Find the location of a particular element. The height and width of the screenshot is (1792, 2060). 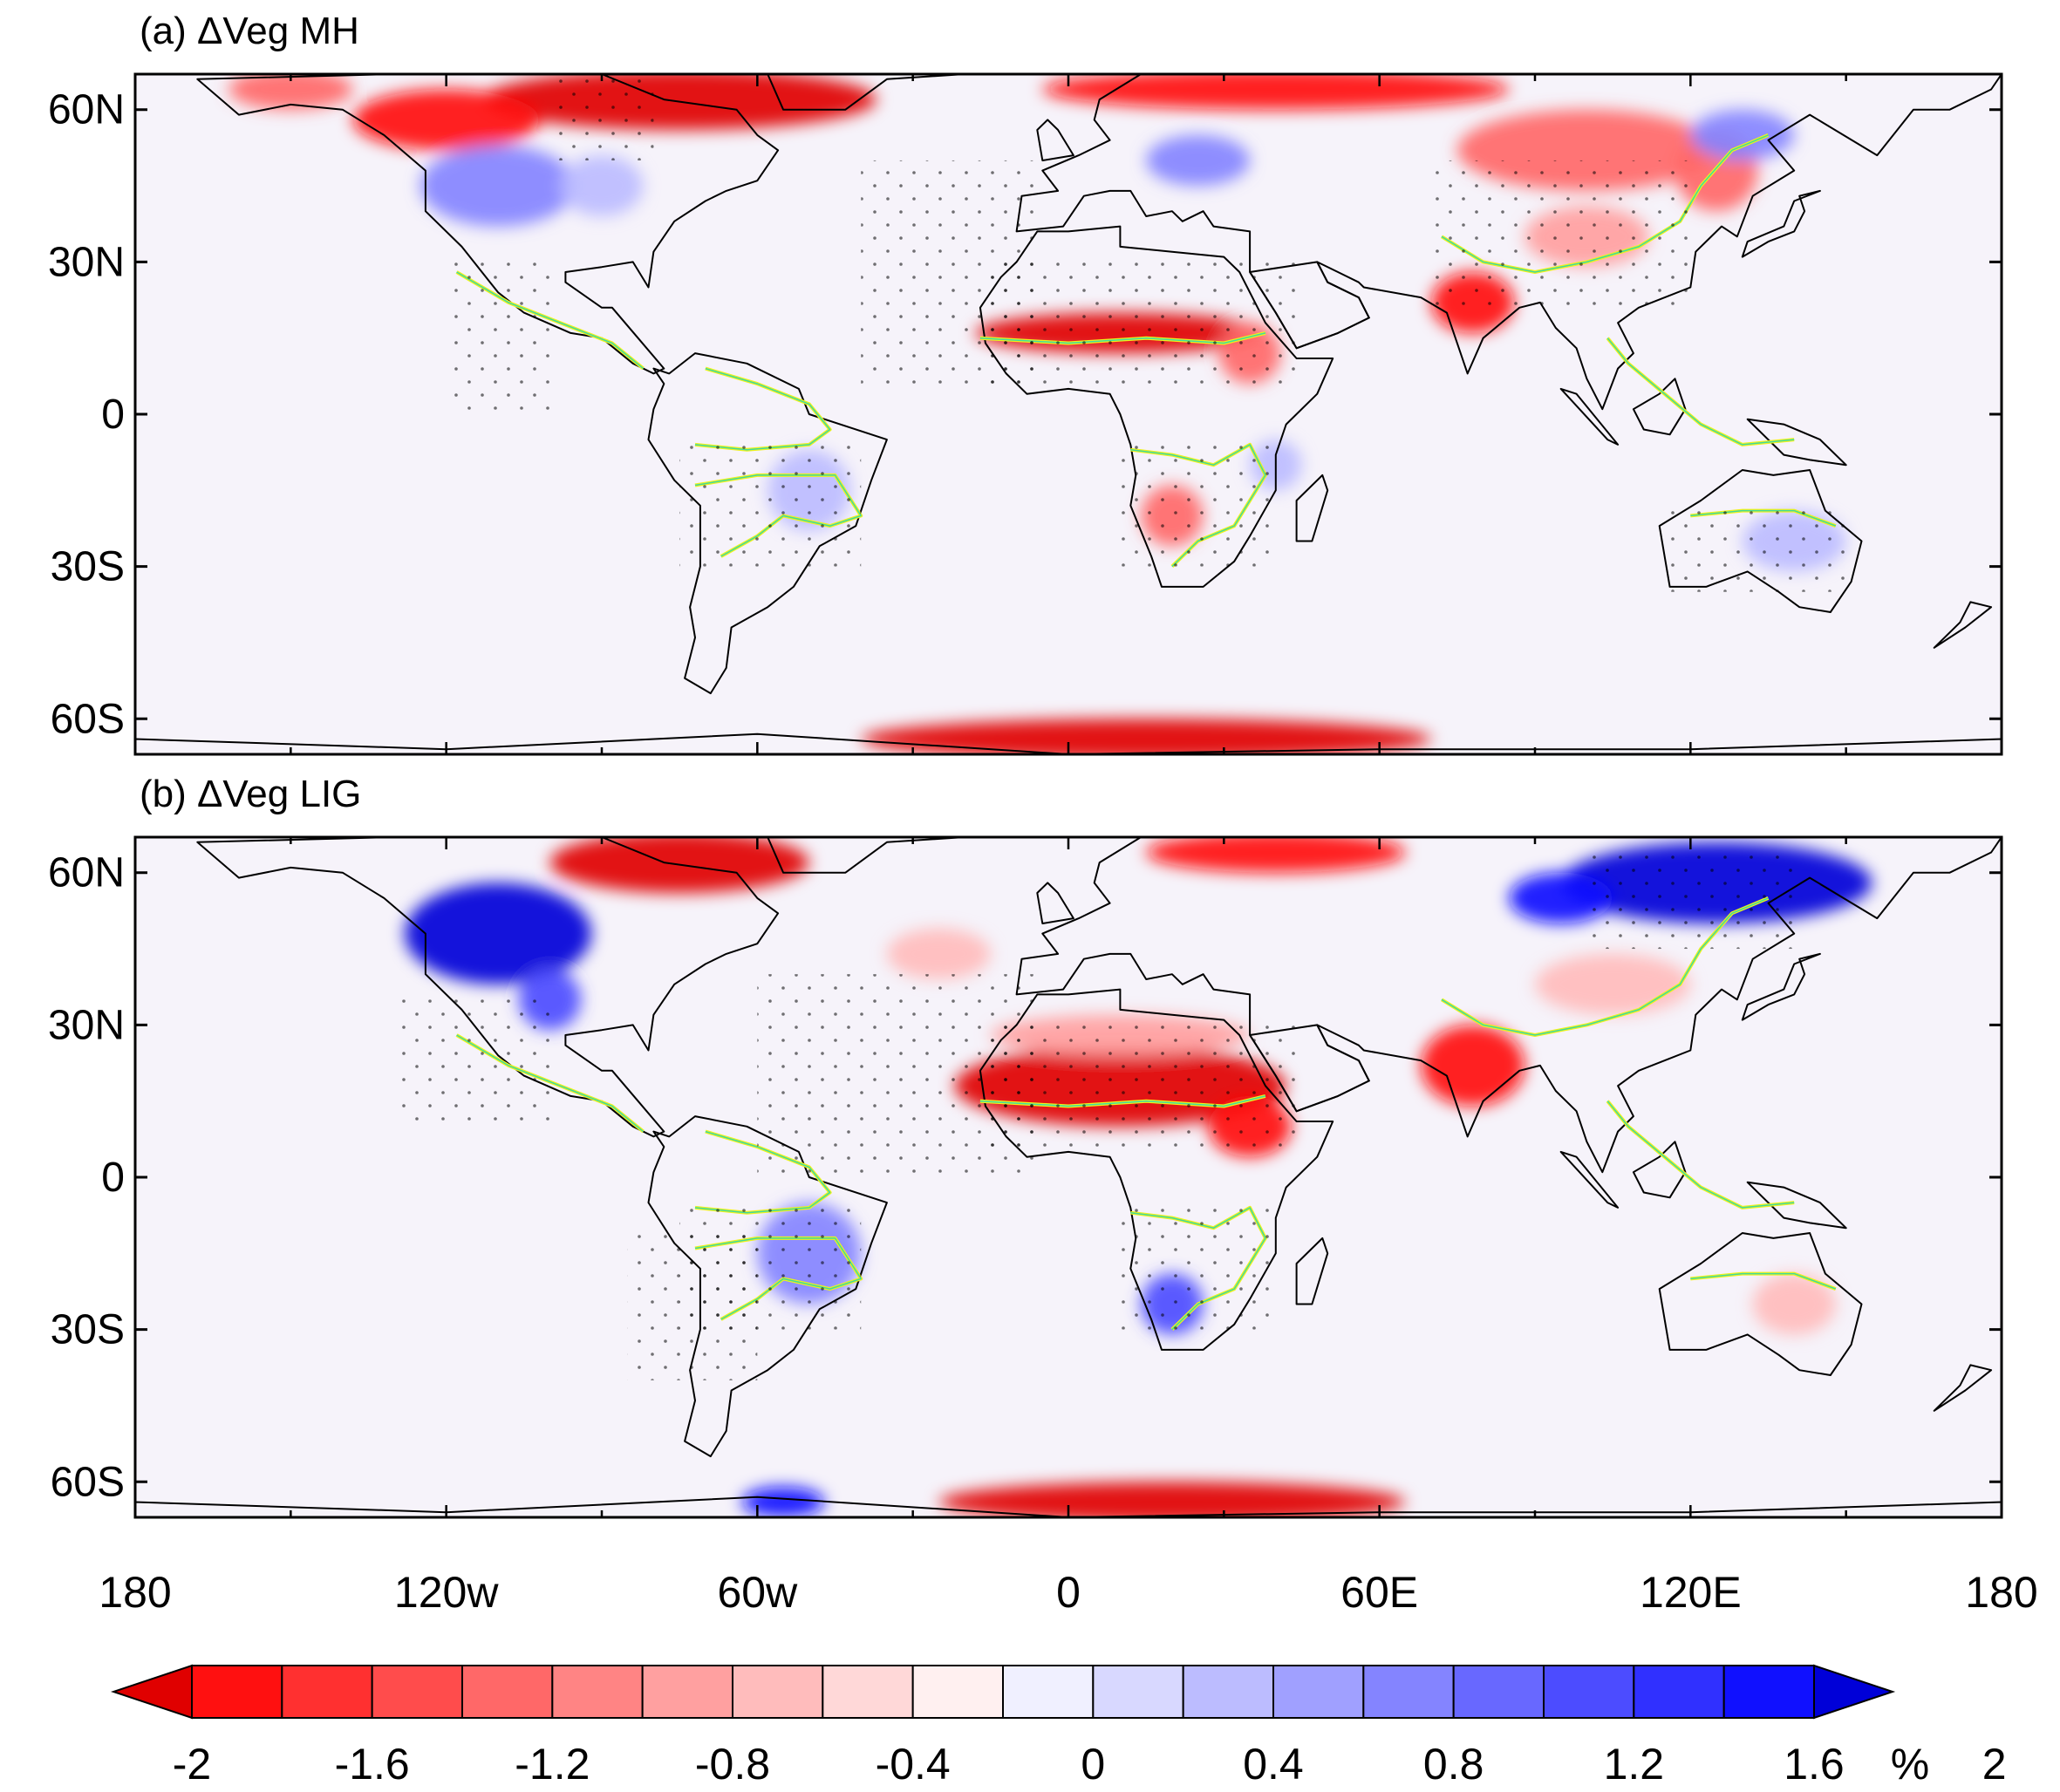

coastline-japan is located at coordinates (1781, 223).